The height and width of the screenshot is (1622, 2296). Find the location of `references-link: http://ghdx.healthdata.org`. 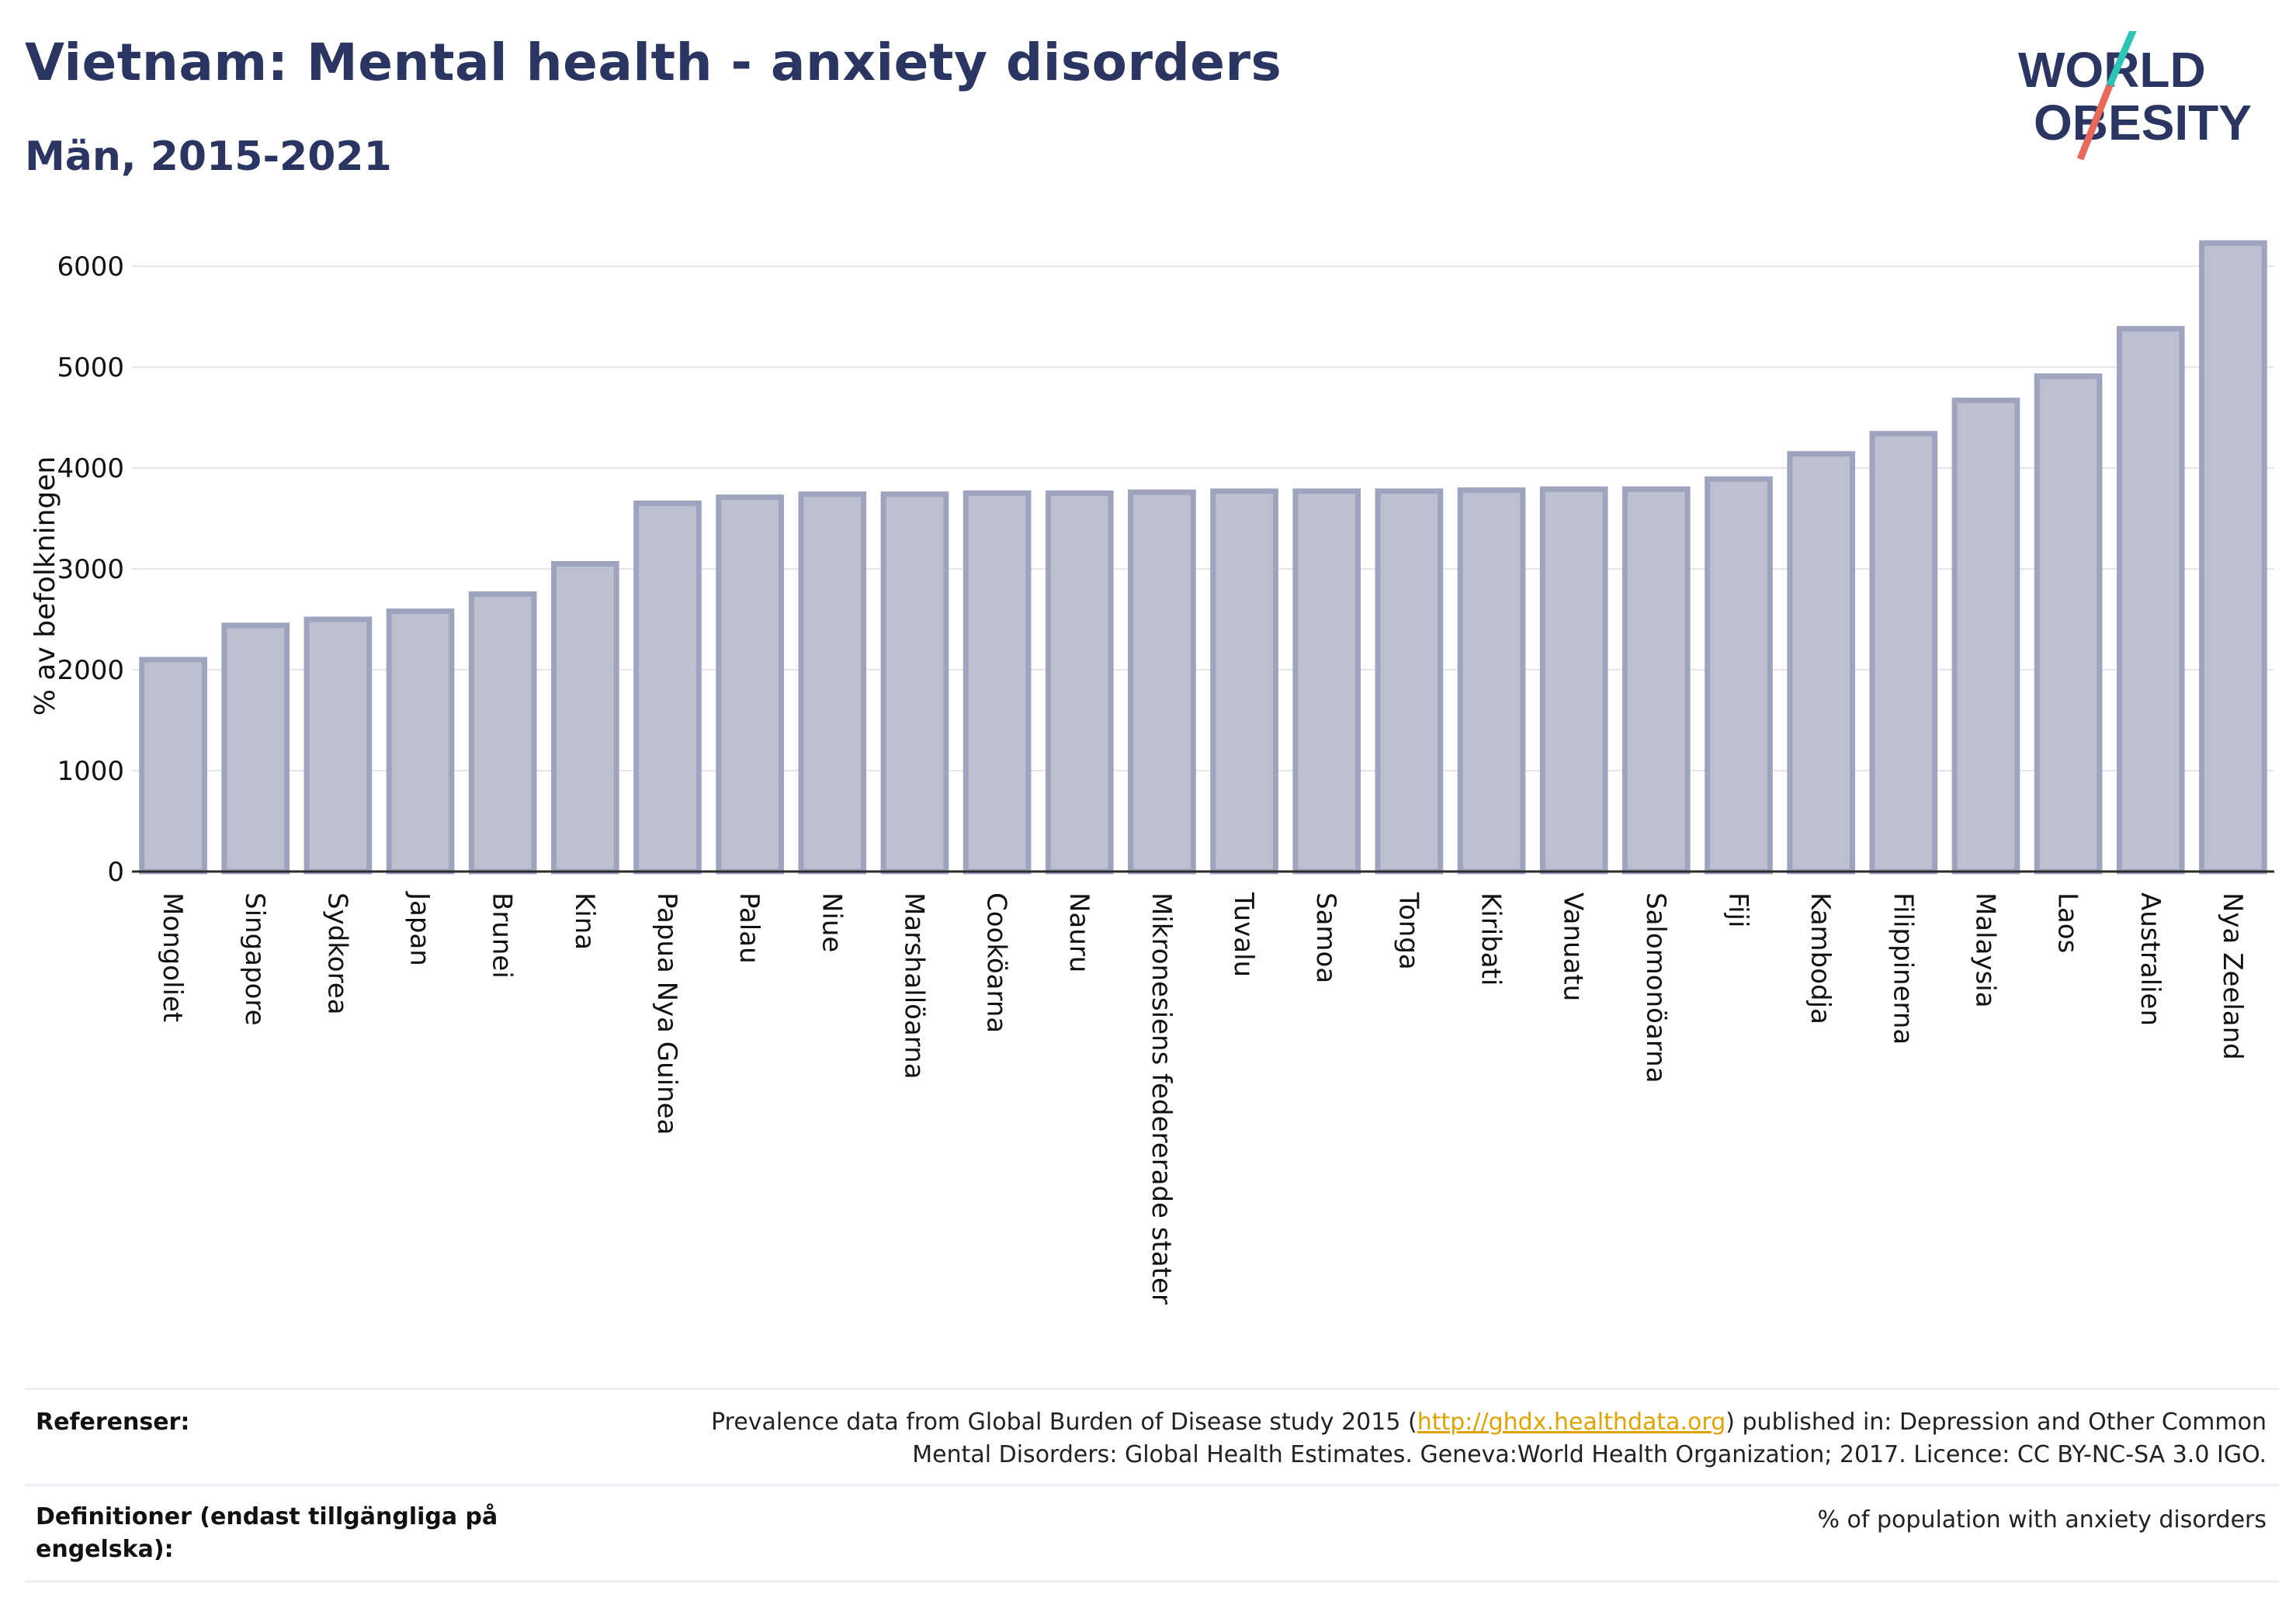

references-link: http://ghdx.healthdata.org is located at coordinates (1571, 1422).